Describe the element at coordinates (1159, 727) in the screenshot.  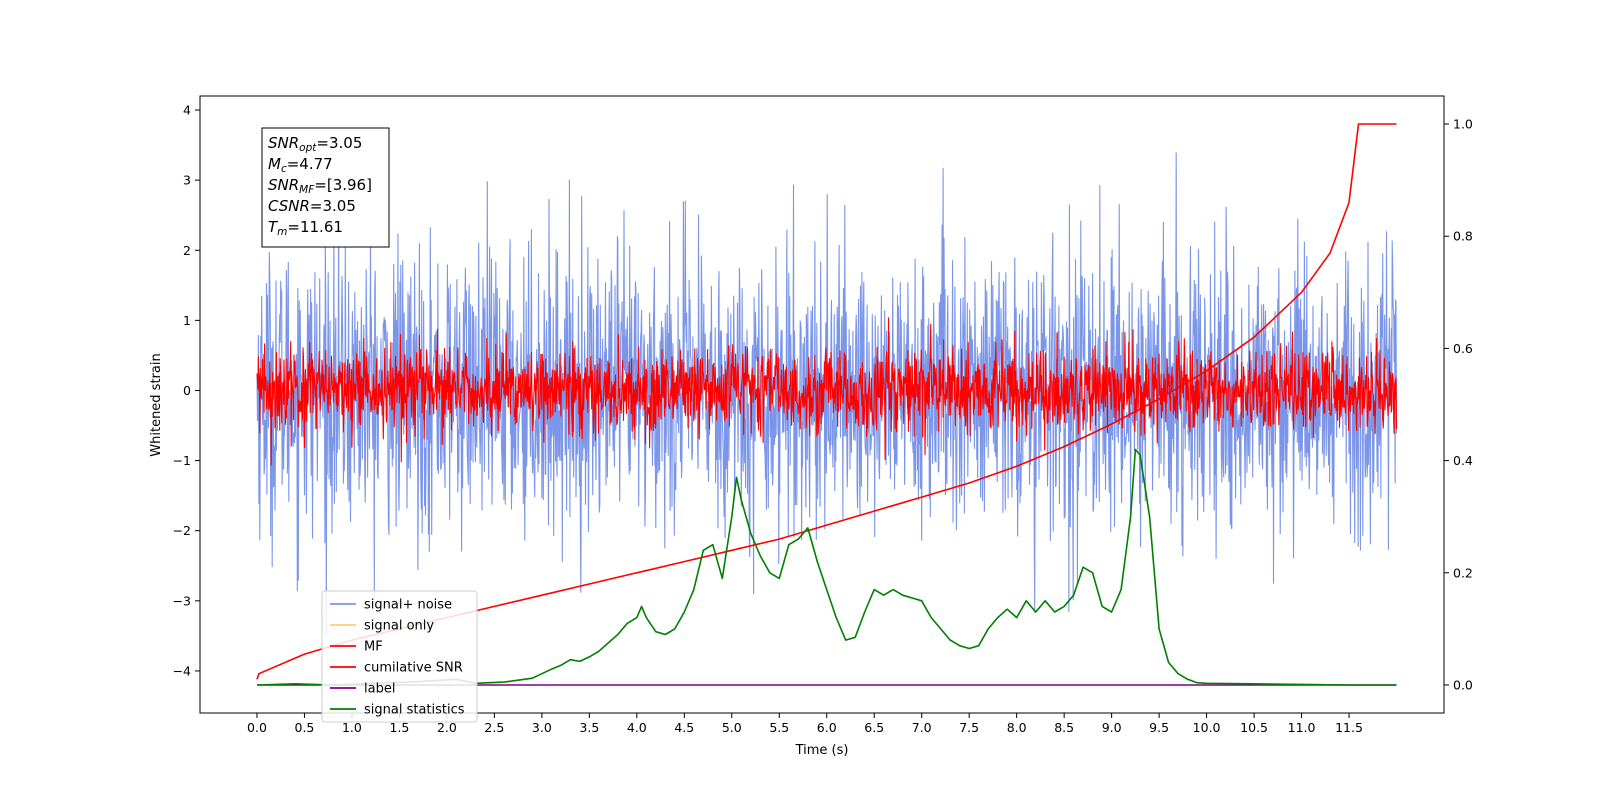
I see `x-tick-label: 9.5` at that location.